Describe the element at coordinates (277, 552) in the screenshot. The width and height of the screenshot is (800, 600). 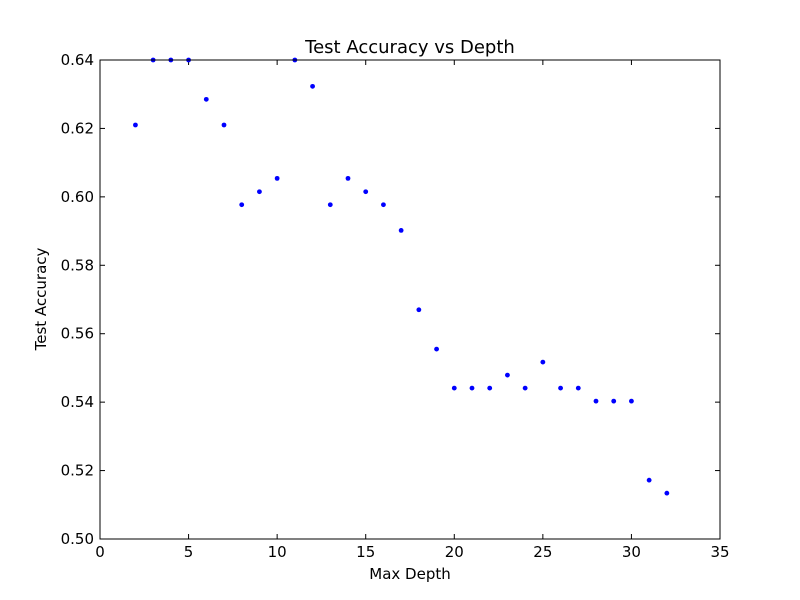
I see `x-tick-label: 10` at that location.